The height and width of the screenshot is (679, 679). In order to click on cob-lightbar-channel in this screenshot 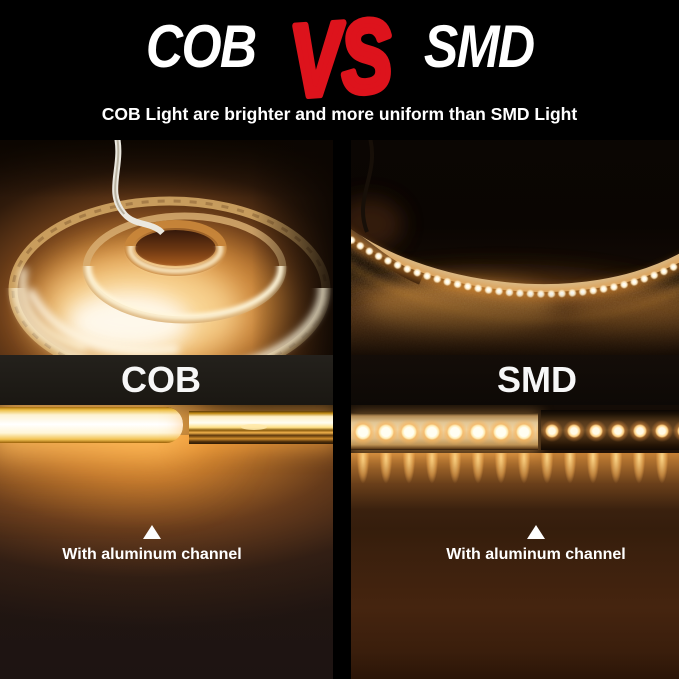, I will do `click(261, 427)`.